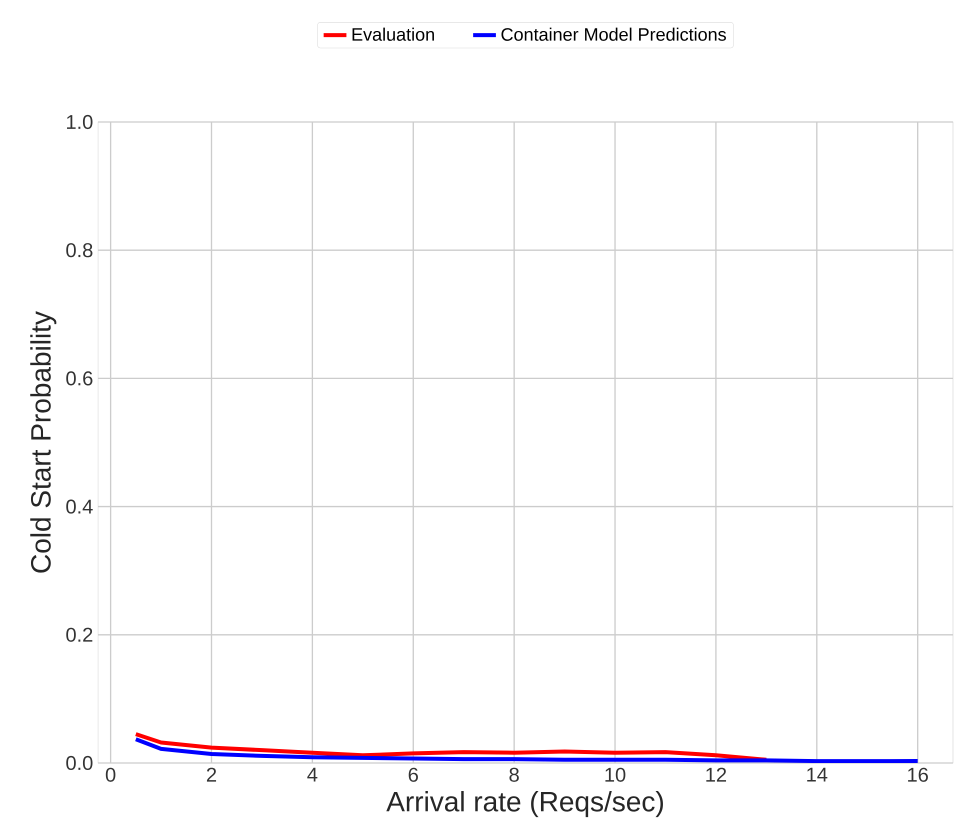 The height and width of the screenshot is (839, 954). What do you see at coordinates (312, 775) in the screenshot?
I see `x-tick-label: 4` at bounding box center [312, 775].